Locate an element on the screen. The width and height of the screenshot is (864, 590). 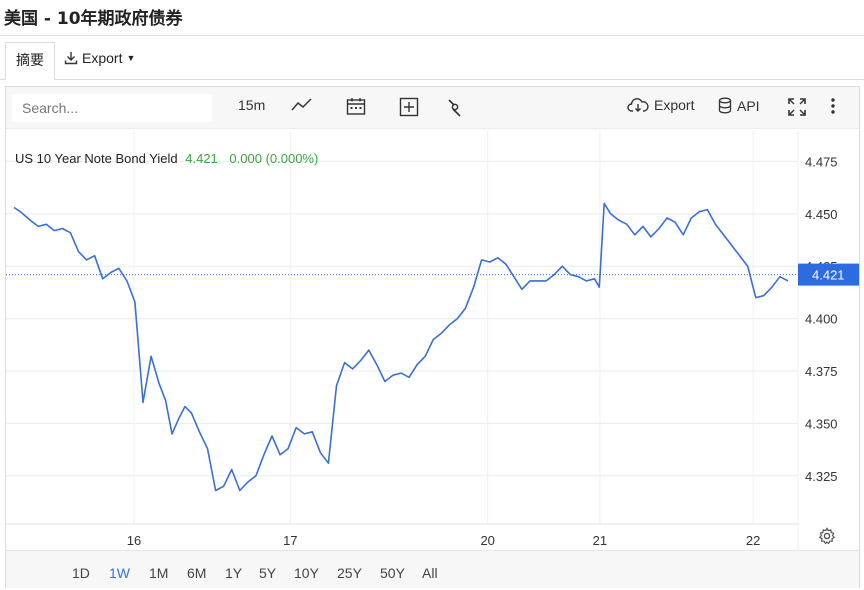
export-button: Export is located at coordinates (660, 105).